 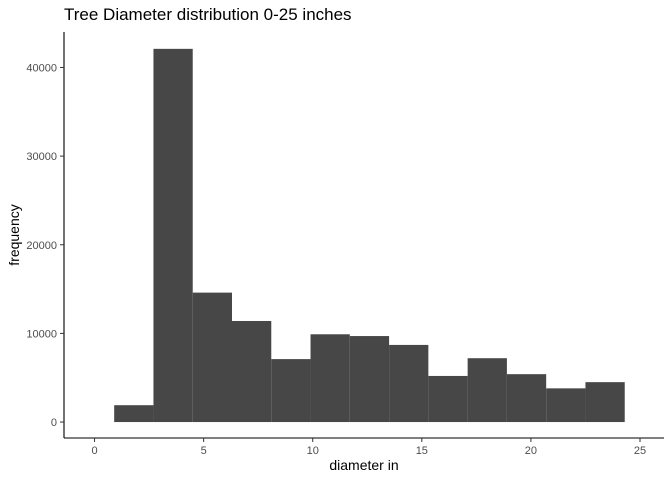 I want to click on x-tick-label: 0, so click(x=94, y=451).